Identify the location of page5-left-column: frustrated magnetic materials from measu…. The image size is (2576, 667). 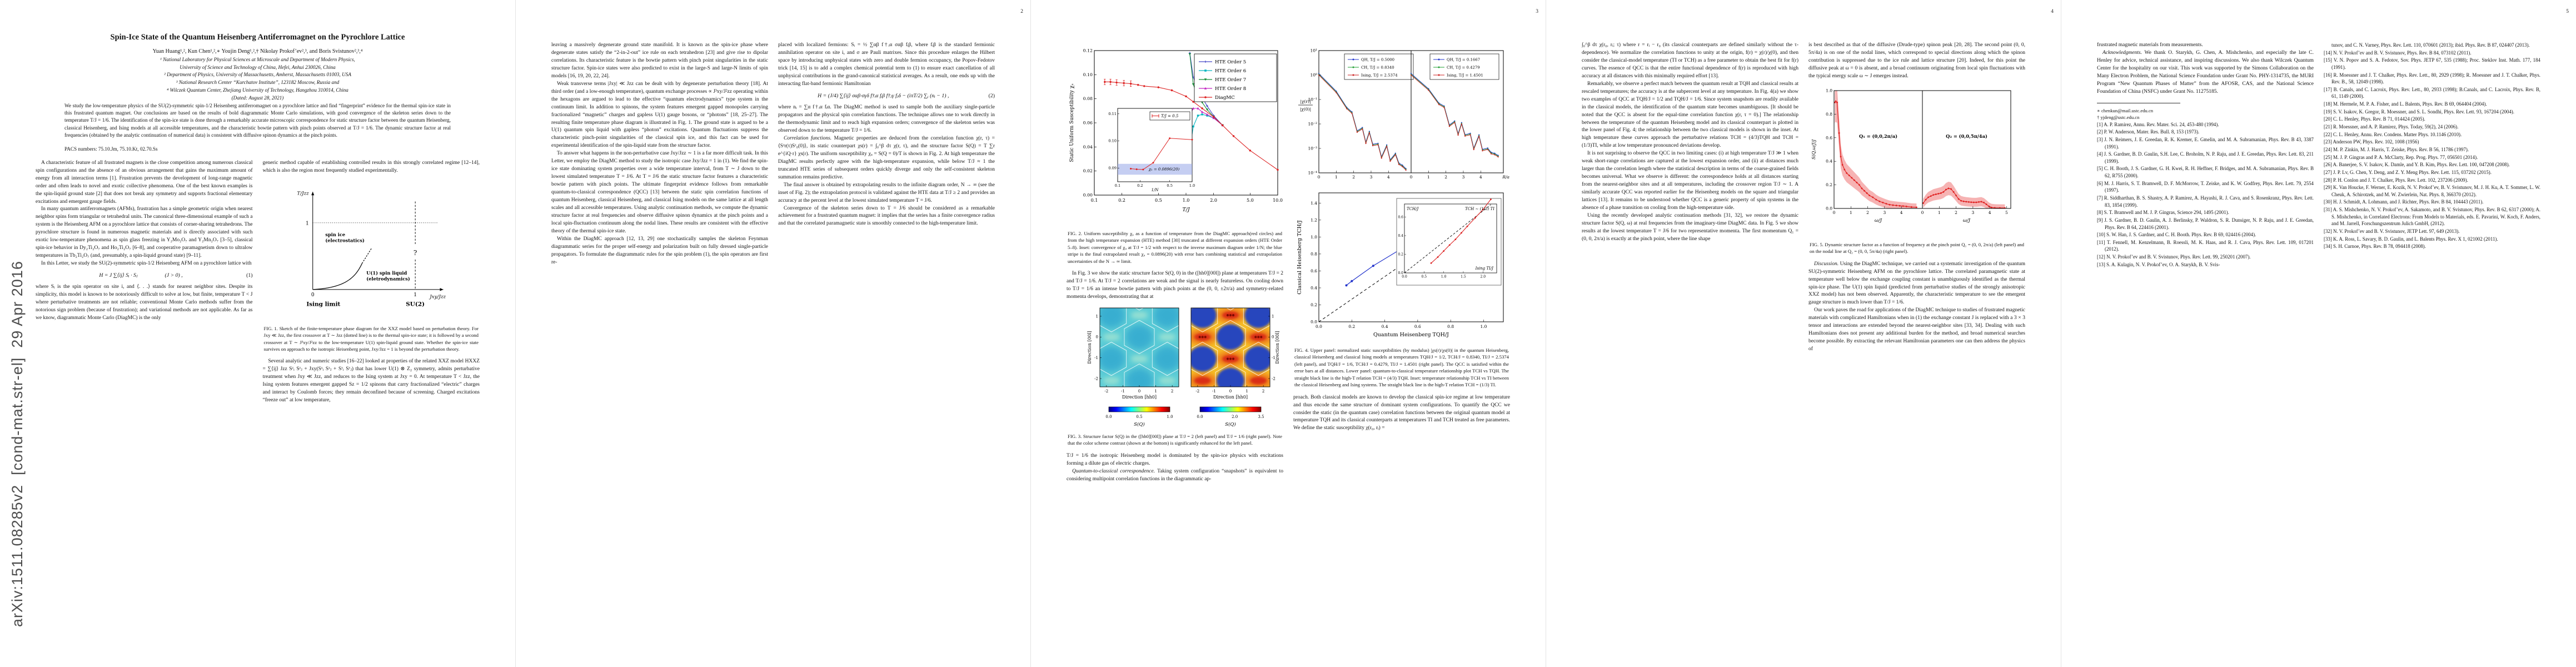
(2205, 155).